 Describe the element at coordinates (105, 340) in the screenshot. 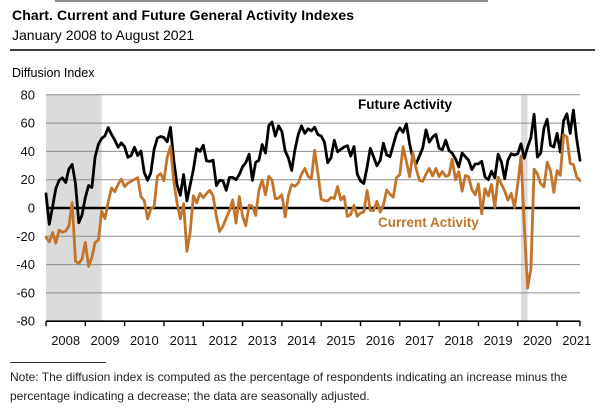

I see `x-tick-label: 2009` at that location.